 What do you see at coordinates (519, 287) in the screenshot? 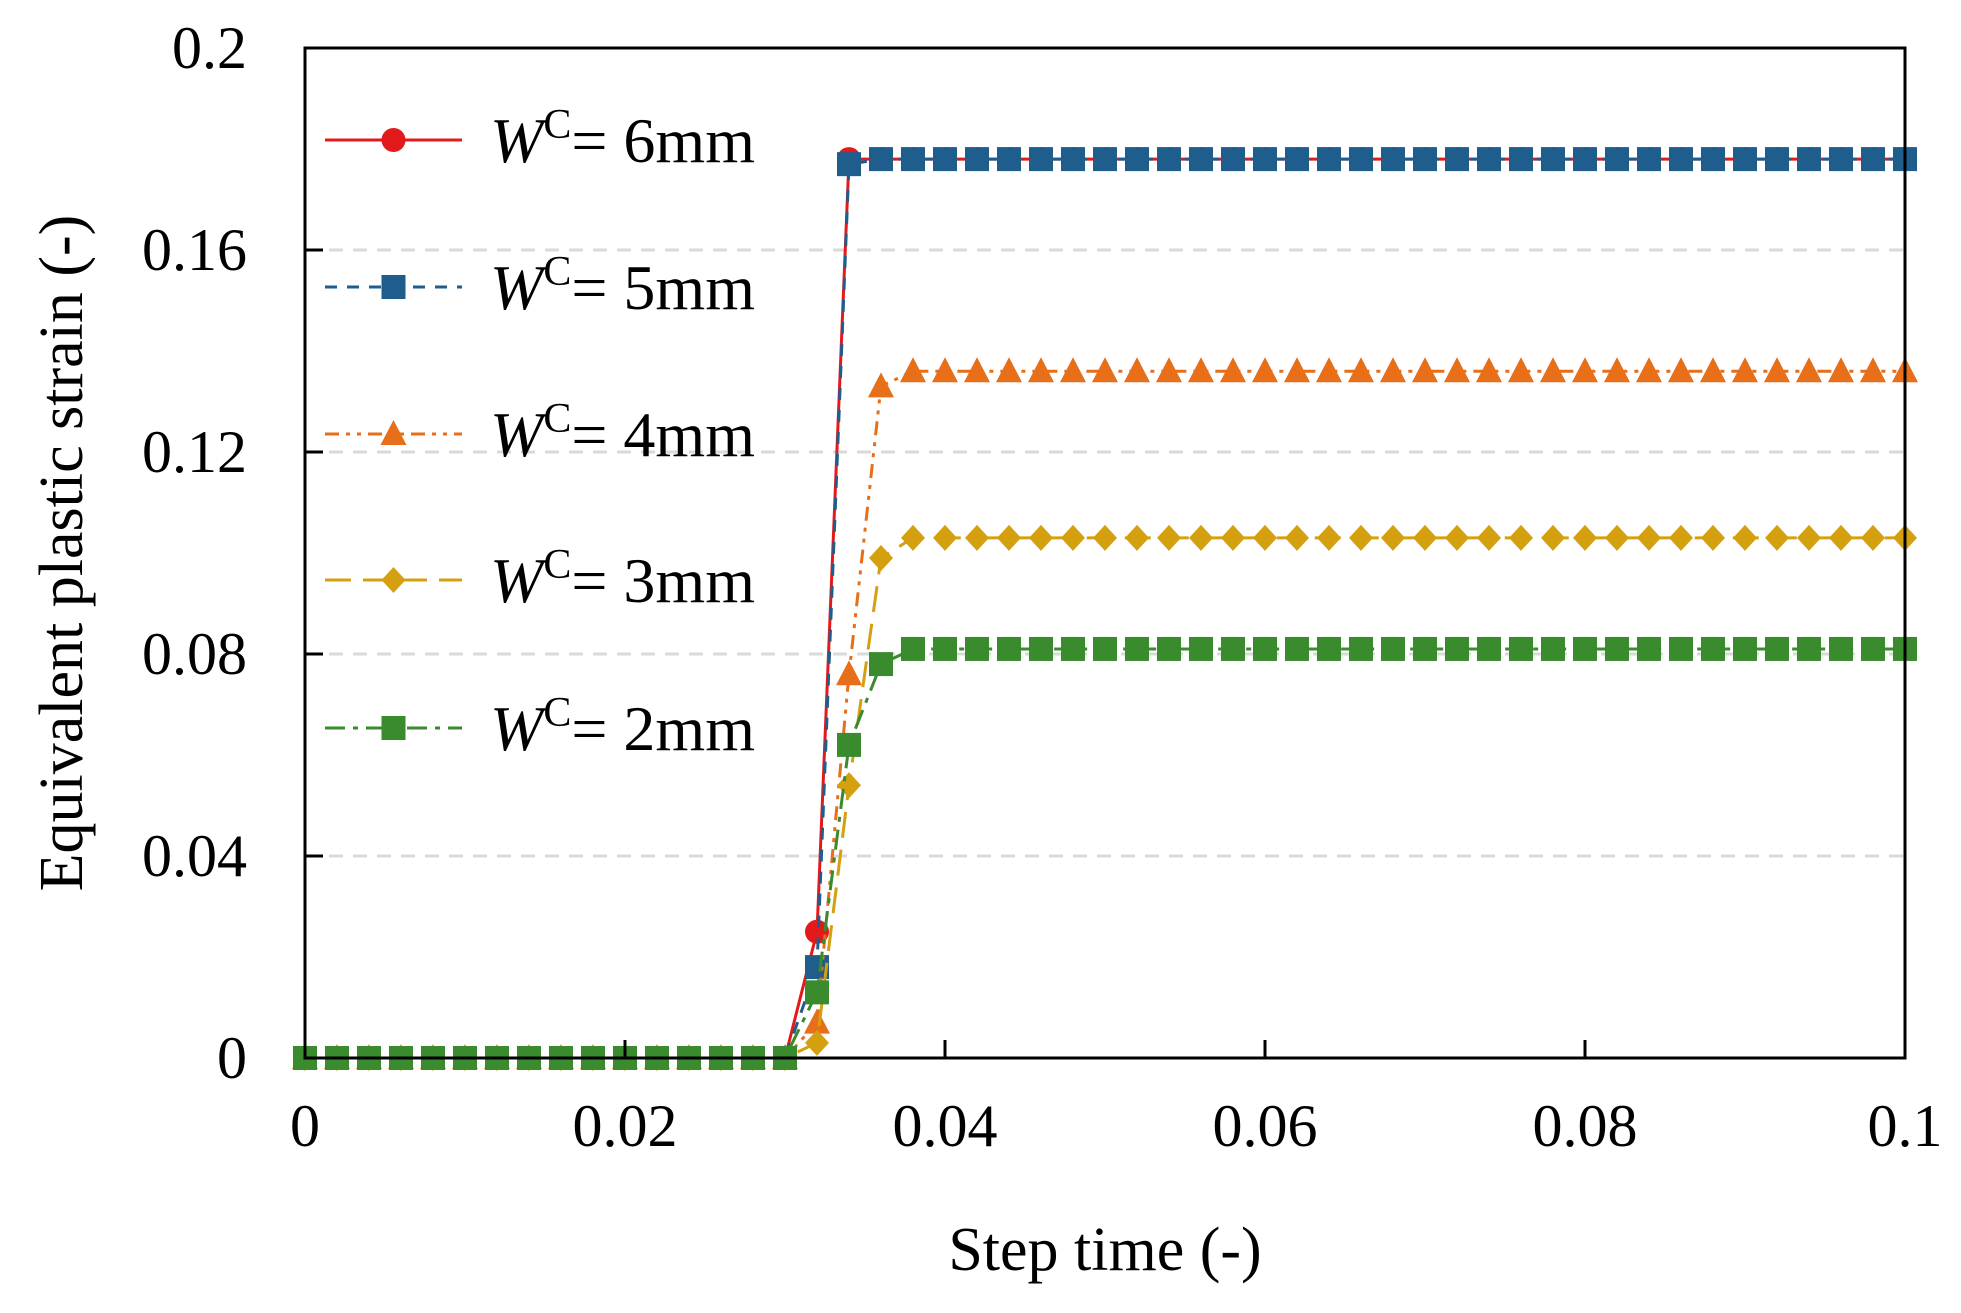
I see `legend-w-1: W` at bounding box center [519, 287].